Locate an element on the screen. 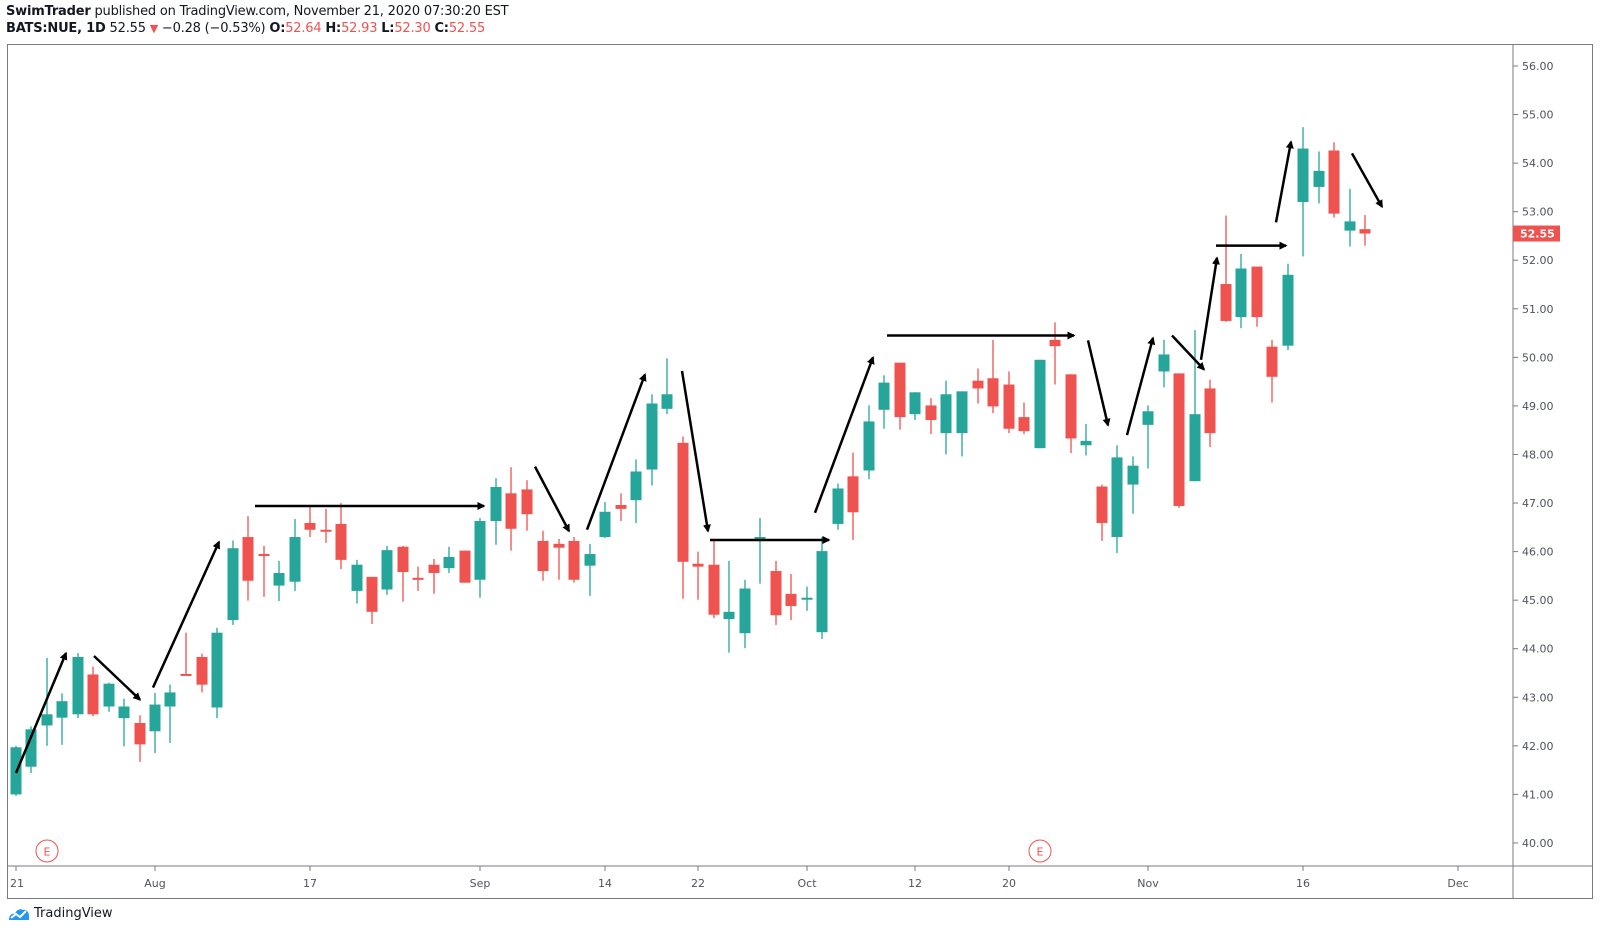  author-name: SwimTrader is located at coordinates (48, 11).